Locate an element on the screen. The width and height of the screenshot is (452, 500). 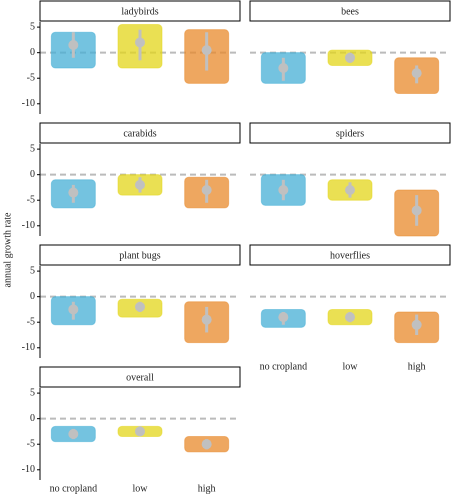
facet-title: plant bugs is located at coordinates (139, 255).